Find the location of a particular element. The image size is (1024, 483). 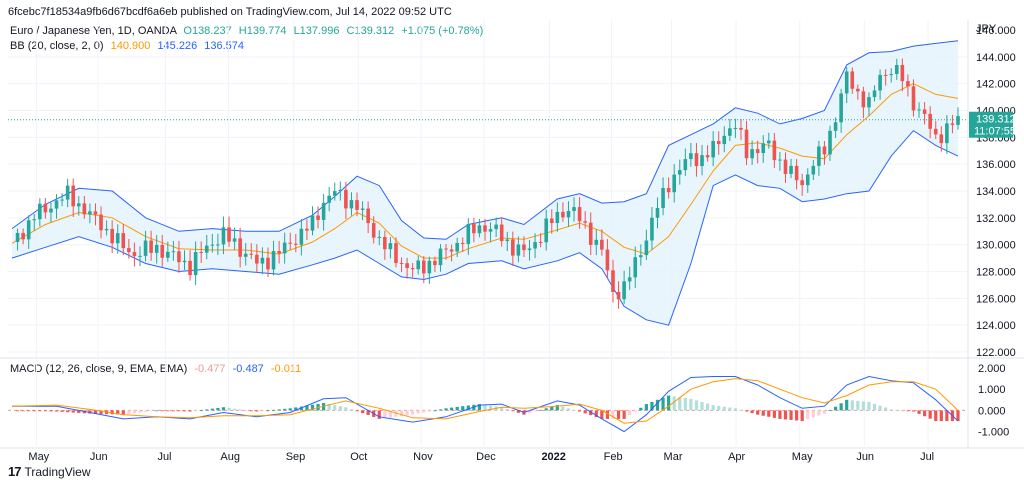

price-tick-label: 146.000 is located at coordinates (996, 31).